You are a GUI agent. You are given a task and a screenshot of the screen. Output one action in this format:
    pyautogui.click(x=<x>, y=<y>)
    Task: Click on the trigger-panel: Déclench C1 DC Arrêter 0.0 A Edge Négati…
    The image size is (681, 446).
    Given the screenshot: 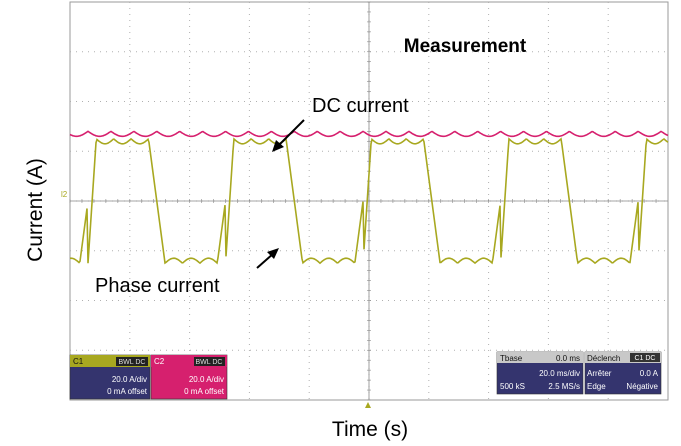 What is the action you would take?
    pyautogui.click(x=623, y=373)
    